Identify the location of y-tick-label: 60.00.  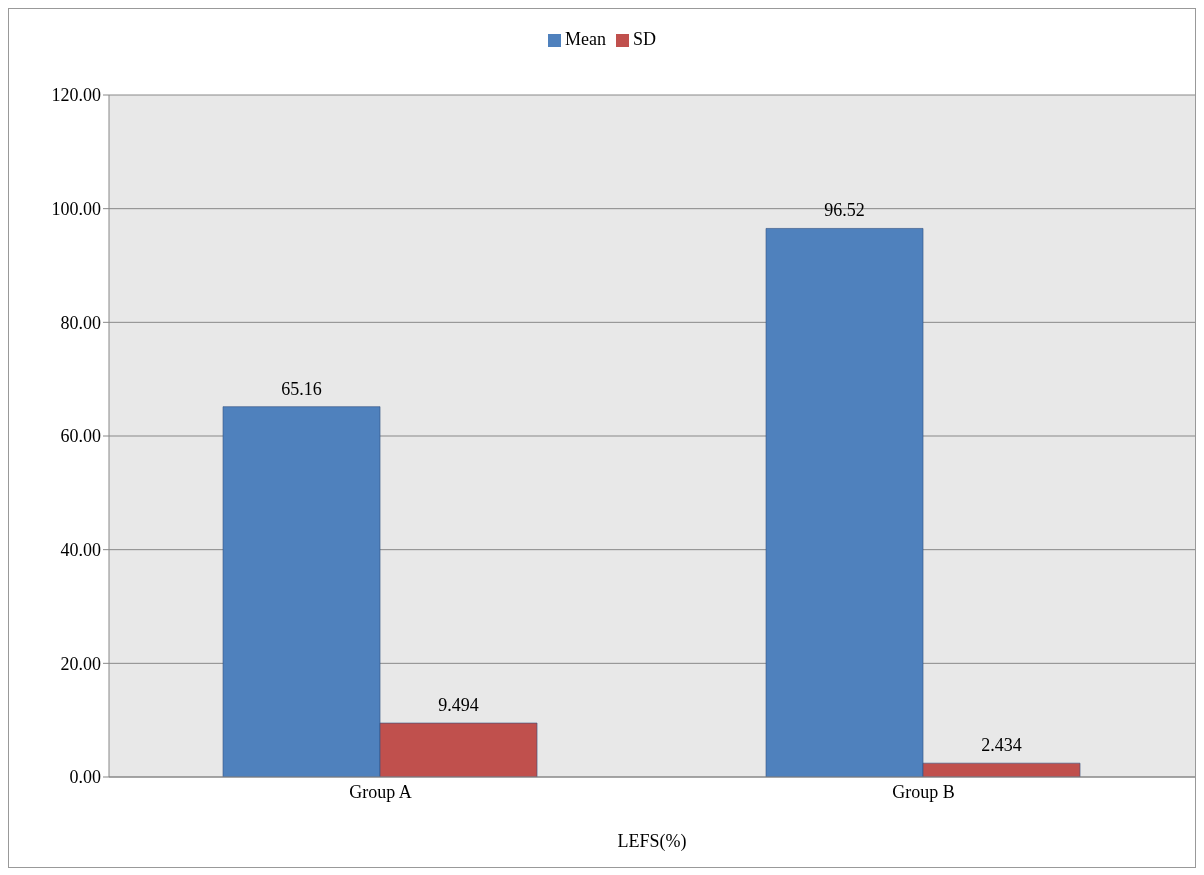
(80, 436).